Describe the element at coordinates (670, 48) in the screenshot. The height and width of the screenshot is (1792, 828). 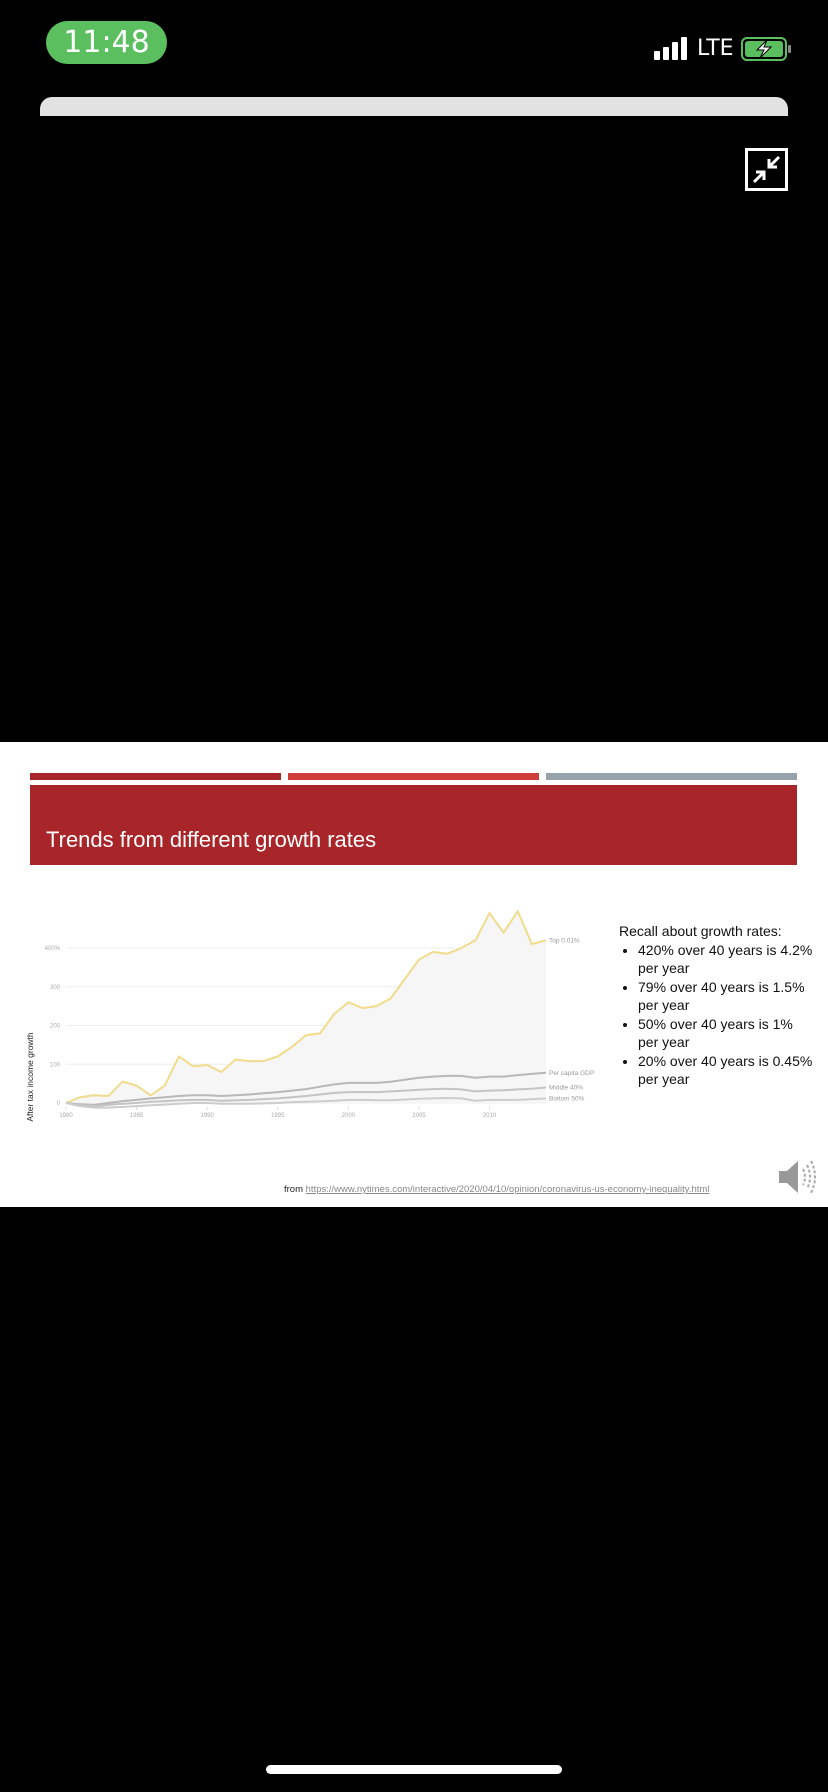
I see `signal-icon` at that location.